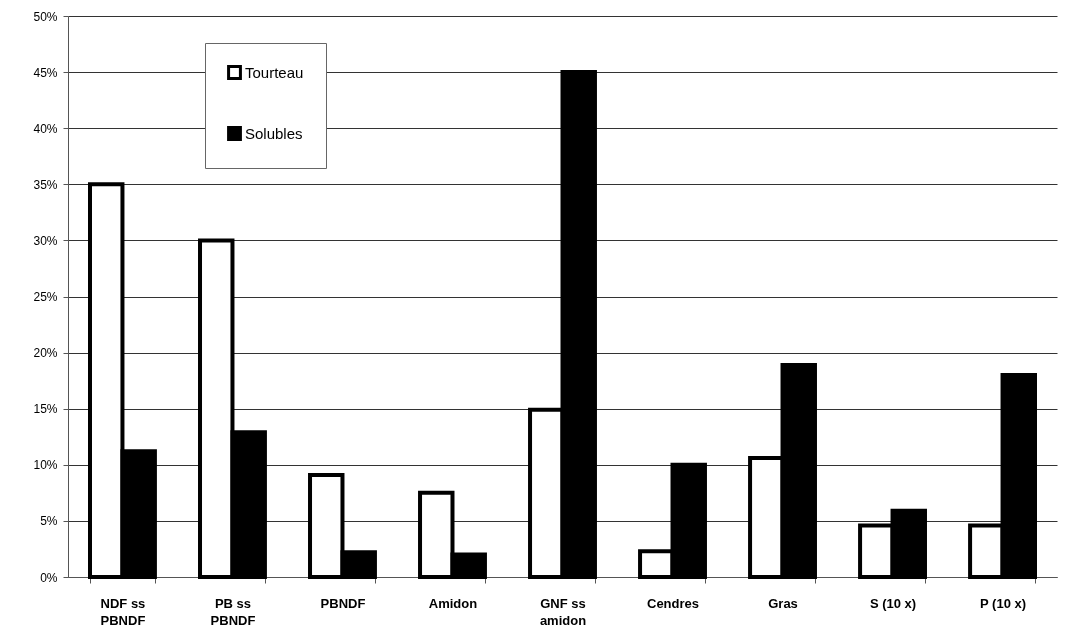  What do you see at coordinates (1003, 603) in the screenshot?
I see `x-tick-label: P (10 x)` at bounding box center [1003, 603].